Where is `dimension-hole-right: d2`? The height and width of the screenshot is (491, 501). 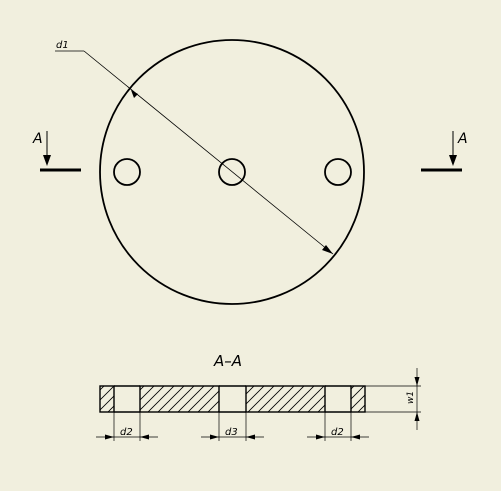 dimension-hole-right: d2 is located at coordinates (338, 426).